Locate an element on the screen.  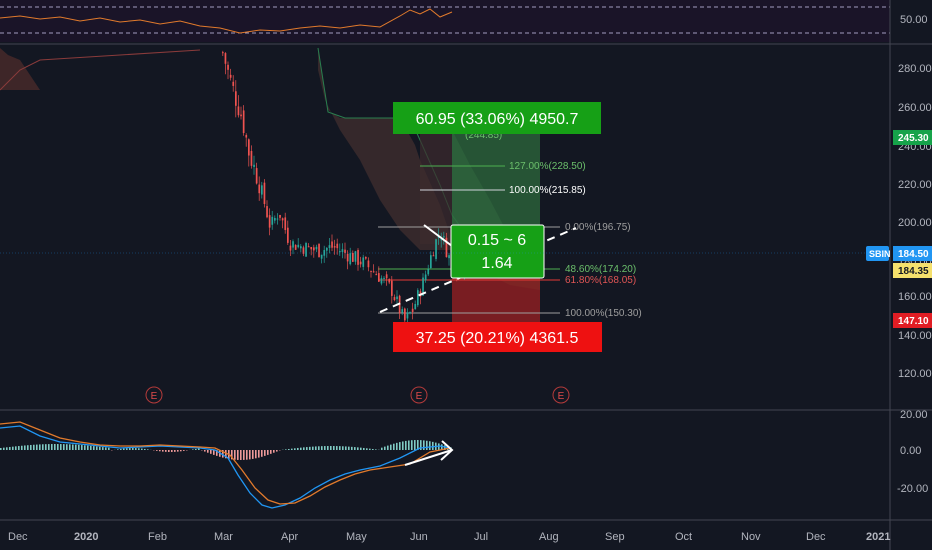
fib-label-top: (244.85) is located at coordinates (483, 135).